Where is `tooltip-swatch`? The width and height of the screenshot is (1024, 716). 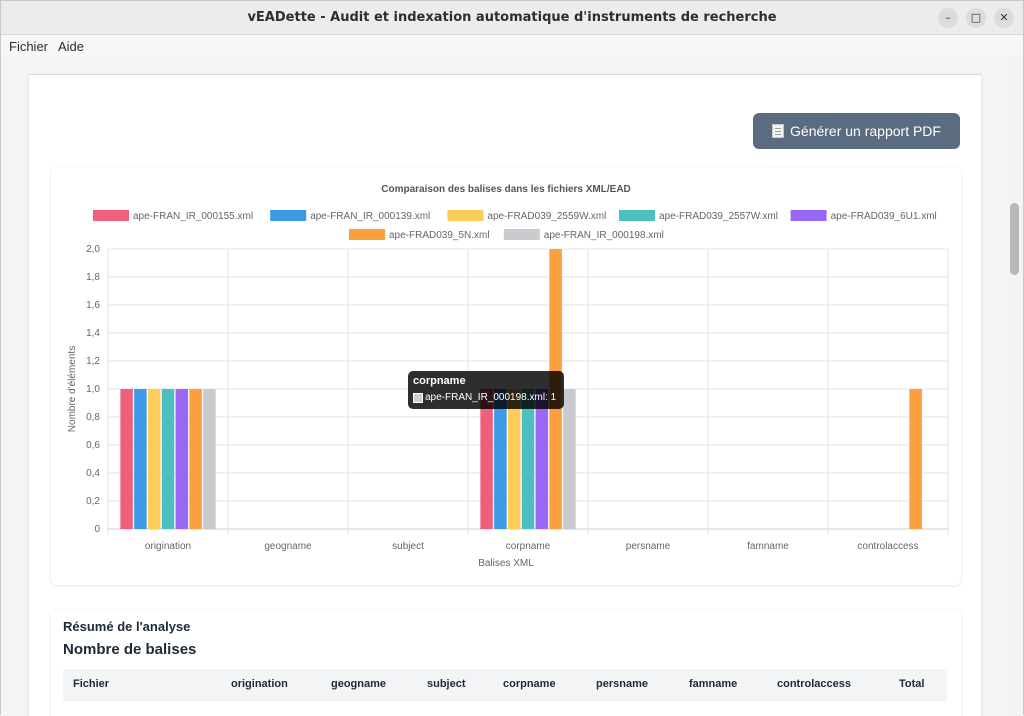
tooltip-swatch is located at coordinates (418, 398).